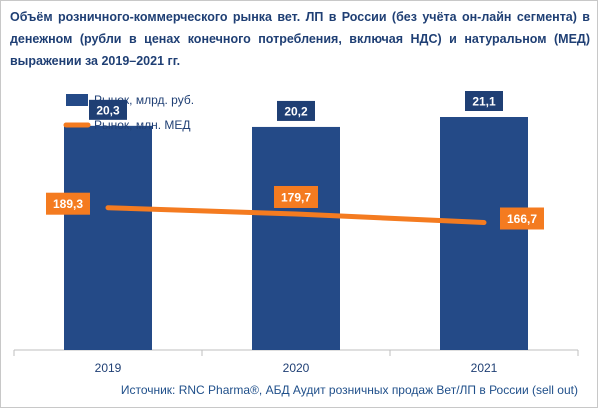  I want to click on legend-swatch-bar, so click(77, 100).